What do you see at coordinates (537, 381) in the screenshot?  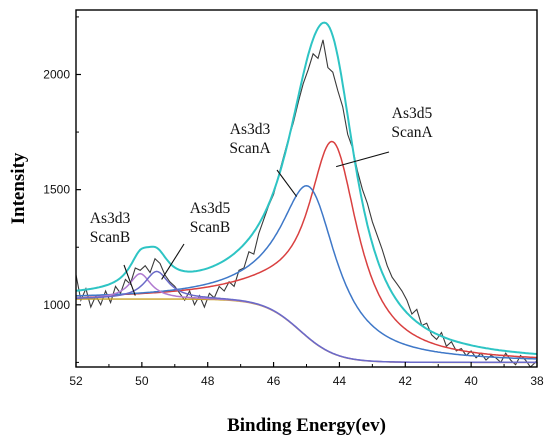 I see `x-tick-label: 38` at bounding box center [537, 381].